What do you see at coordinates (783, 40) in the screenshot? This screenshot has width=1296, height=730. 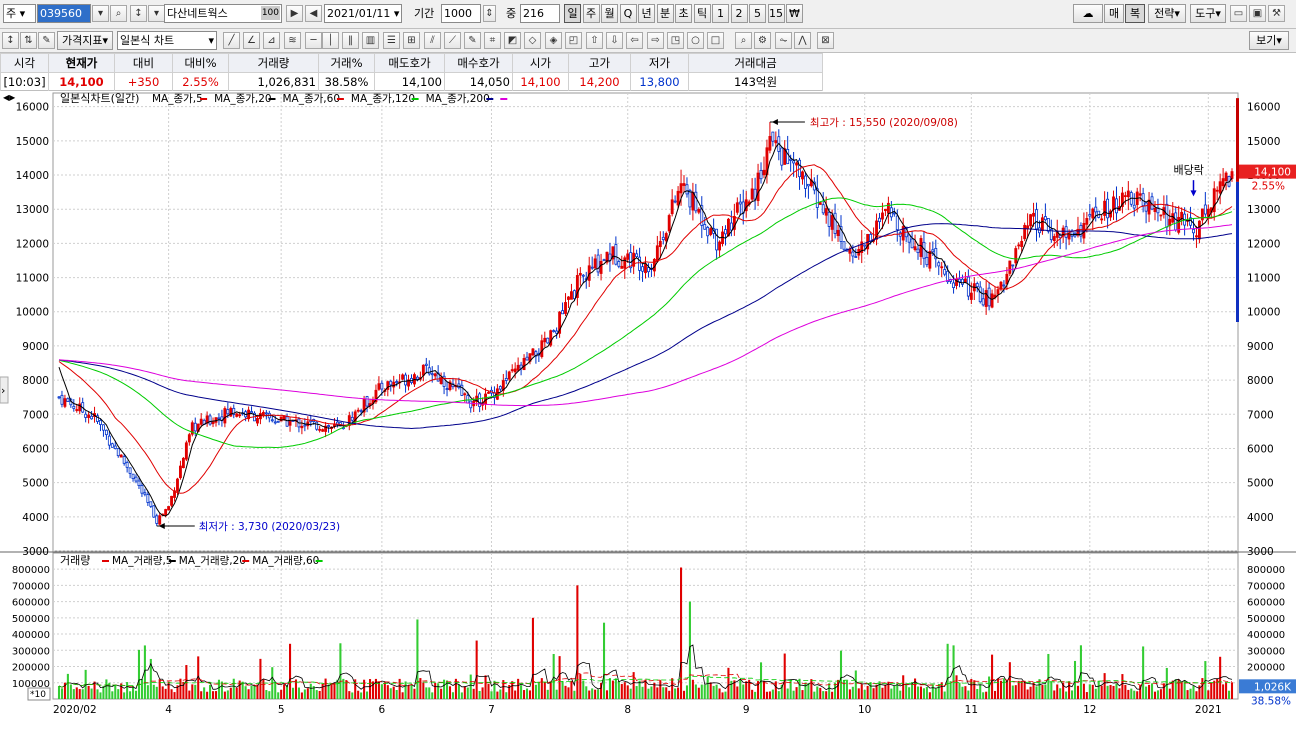 I see `wave-icon: ⏦` at bounding box center [783, 40].